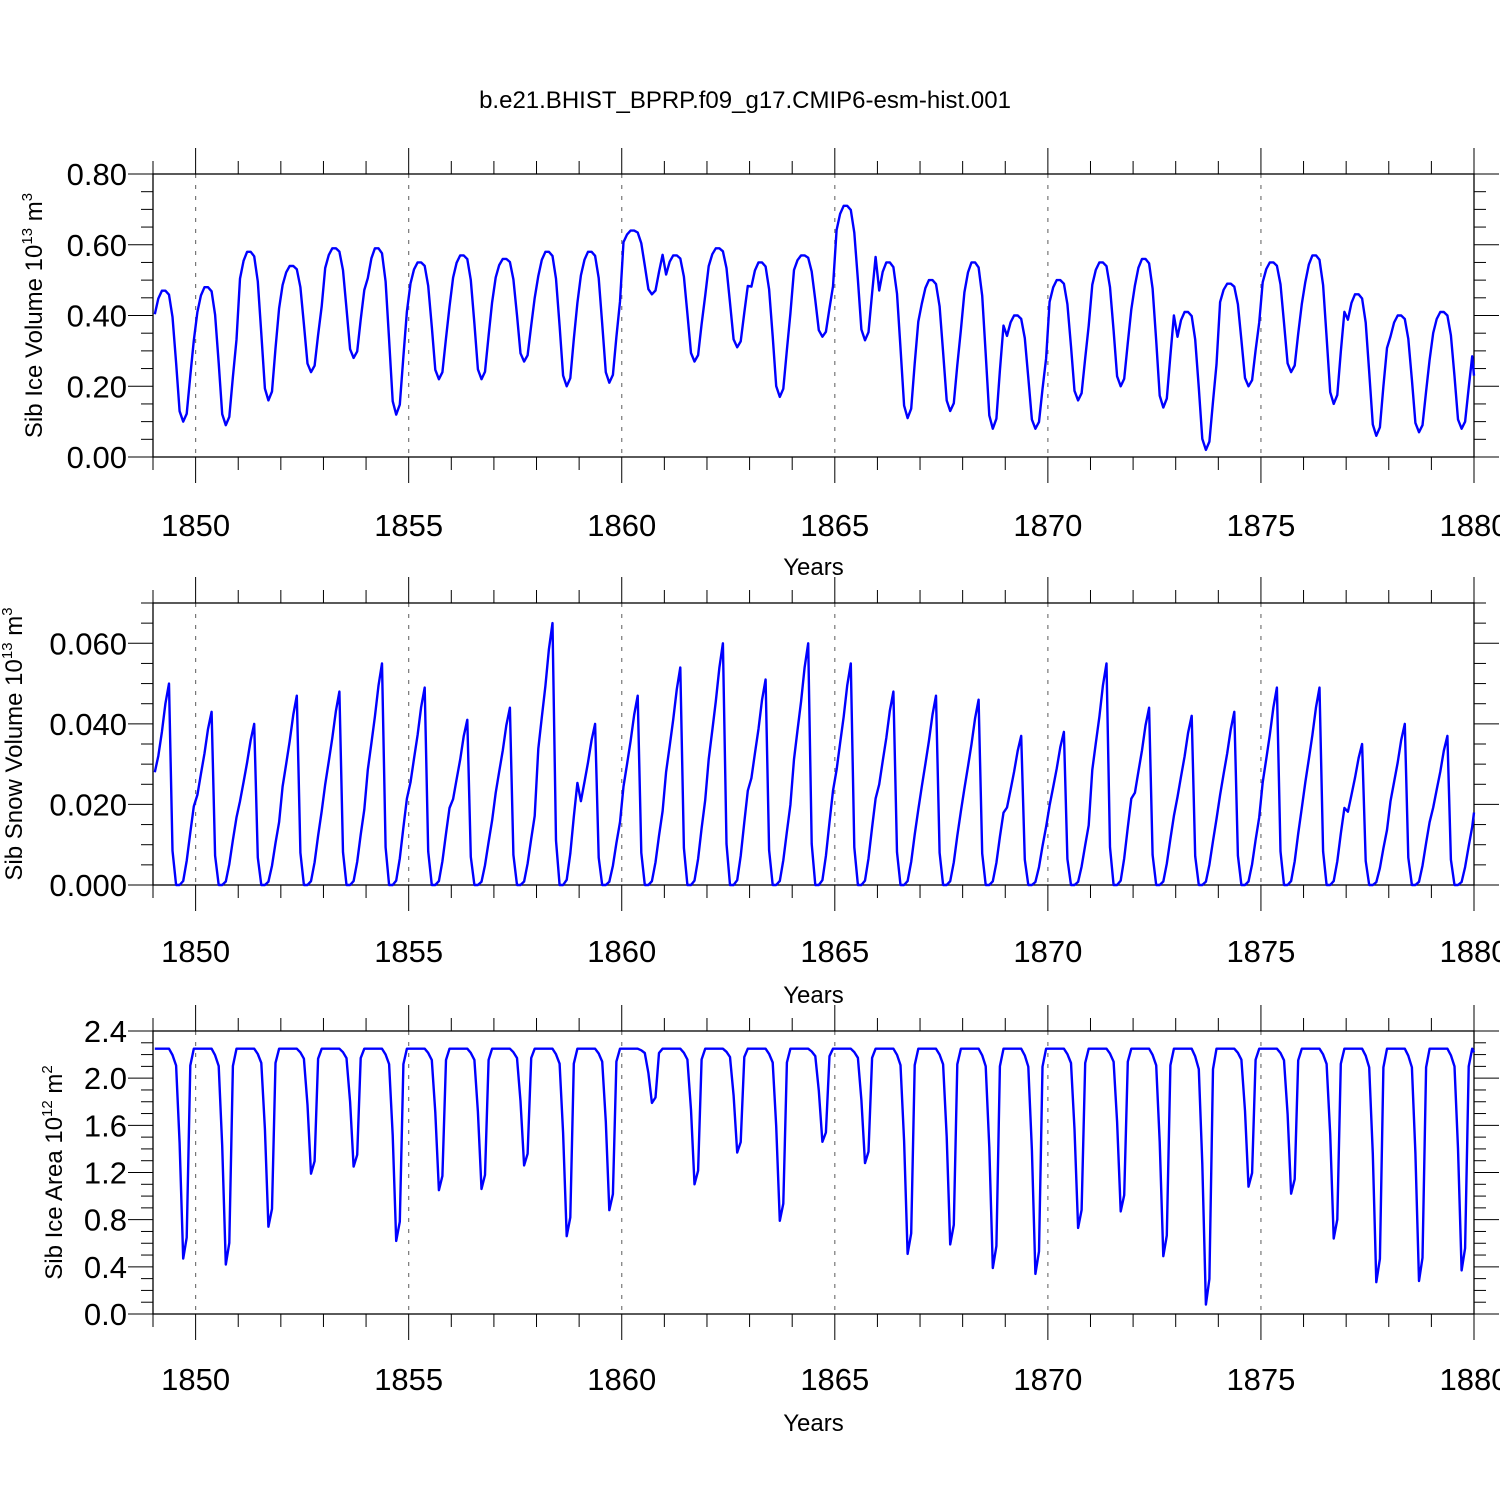  I want to click on y-tick-label: 0.00, so click(97, 457).